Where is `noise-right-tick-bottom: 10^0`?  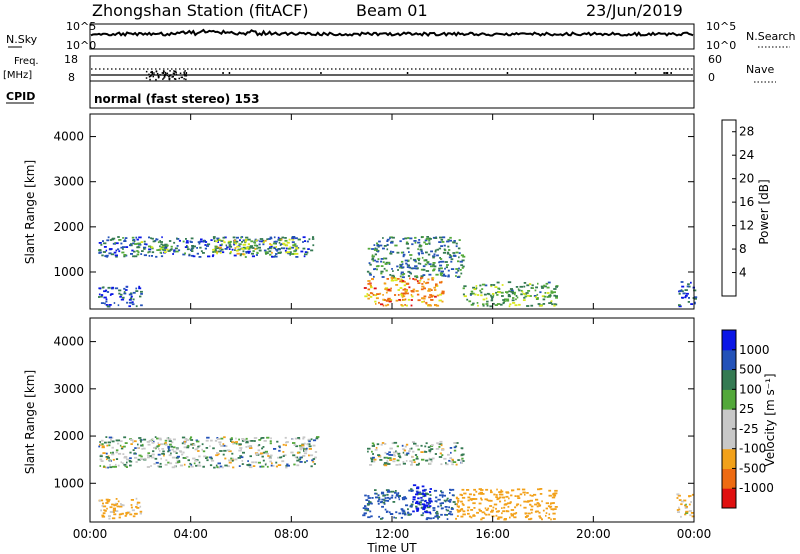 noise-right-tick-bottom: 10^0 is located at coordinates (721, 45).